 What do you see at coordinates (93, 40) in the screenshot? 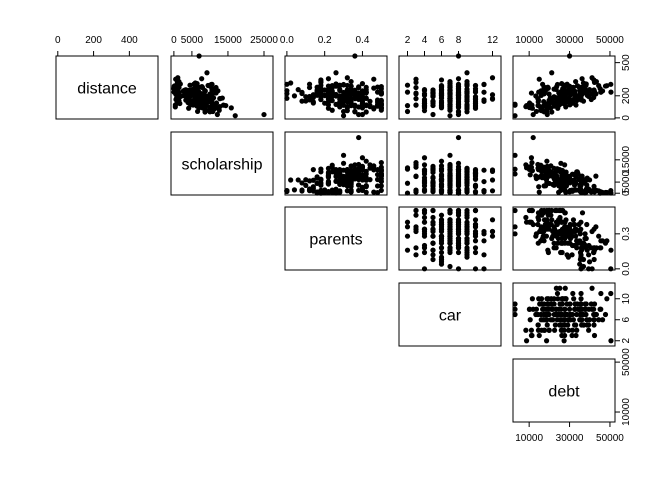
I see `tick-label: 200` at bounding box center [93, 40].